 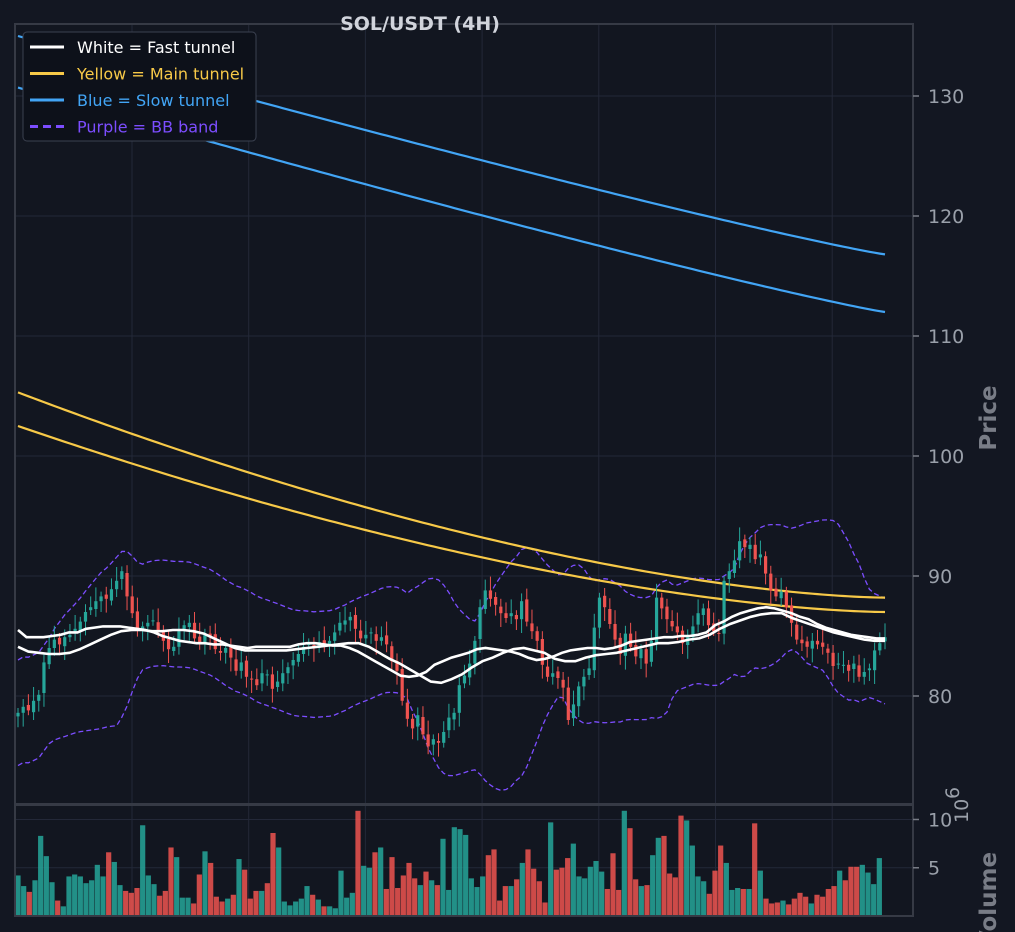 I want to click on legend-item-label: Yellow = Main tunnel, so click(x=160, y=74).